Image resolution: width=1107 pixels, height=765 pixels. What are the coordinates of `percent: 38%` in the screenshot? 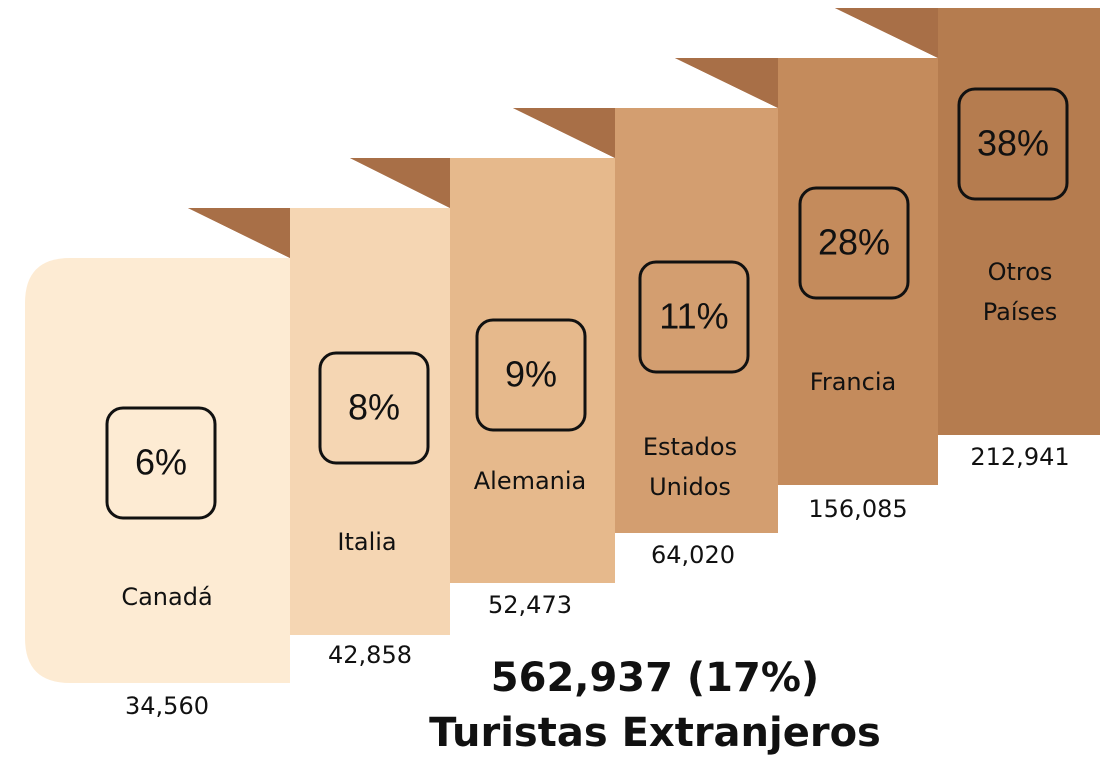 It's located at (1013, 143).